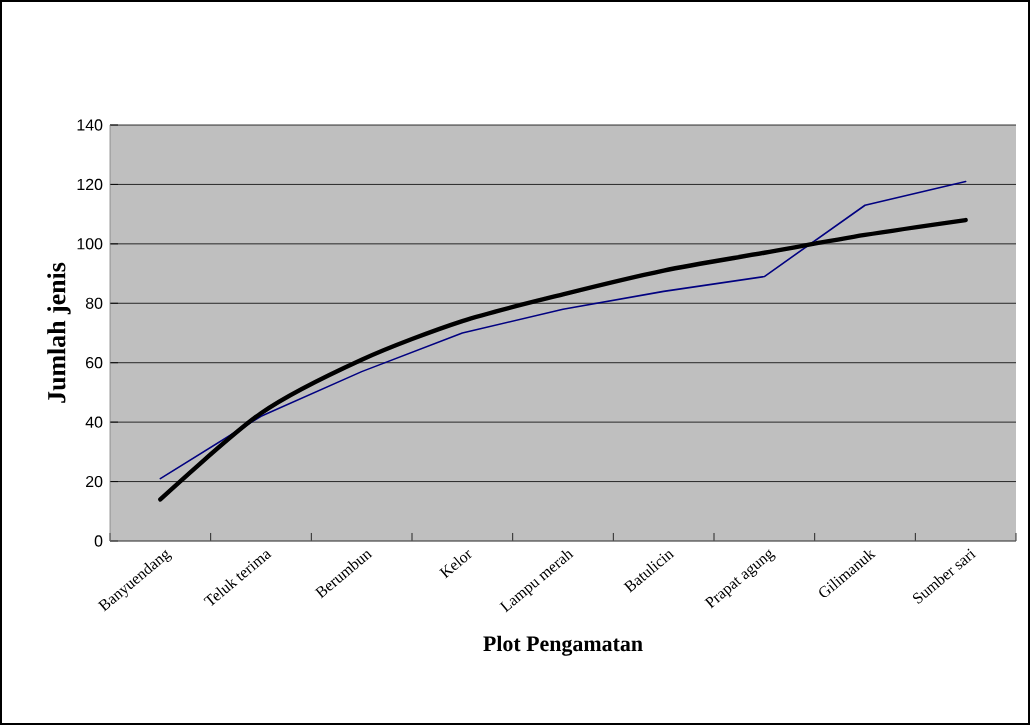  What do you see at coordinates (563, 645) in the screenshot?
I see `x-axis-title: Plot Pengamatan` at bounding box center [563, 645].